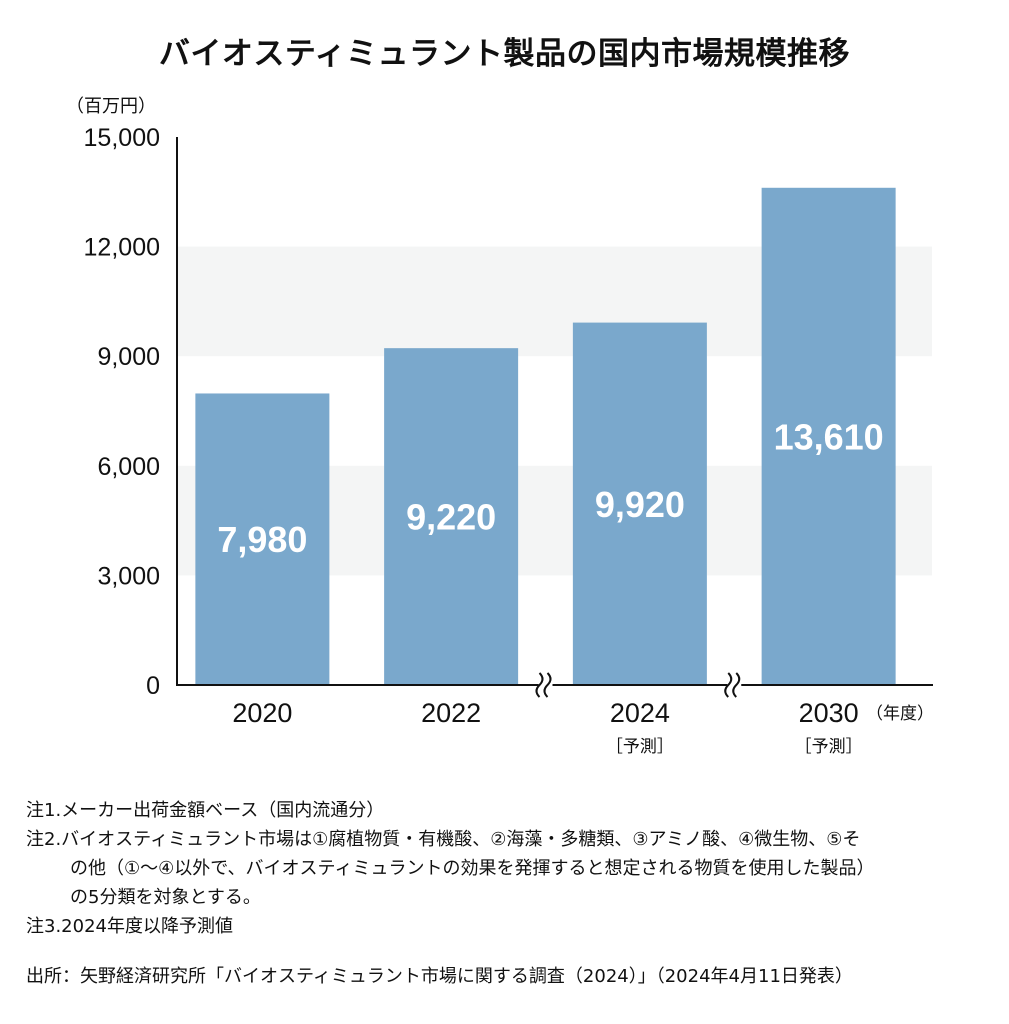  Describe the element at coordinates (451, 713) in the screenshot. I see `x-tick-label: 2022` at that location.